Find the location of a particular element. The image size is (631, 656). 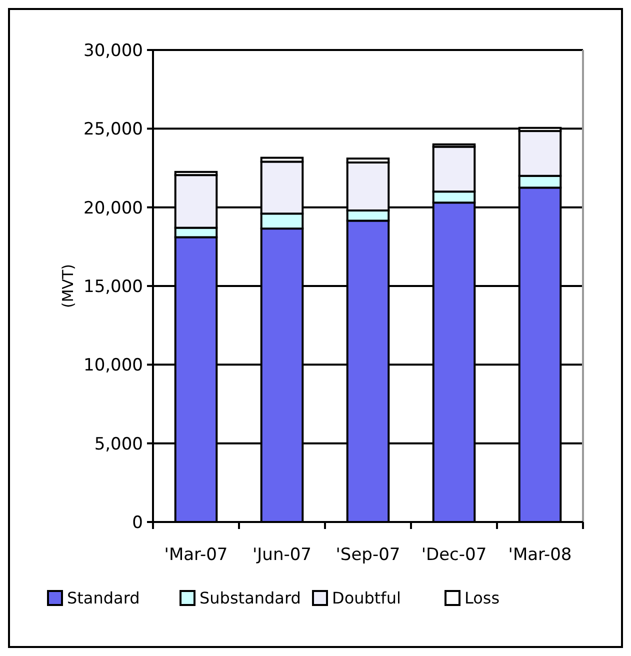

y-tick-label: 25,000 is located at coordinates (113, 130).